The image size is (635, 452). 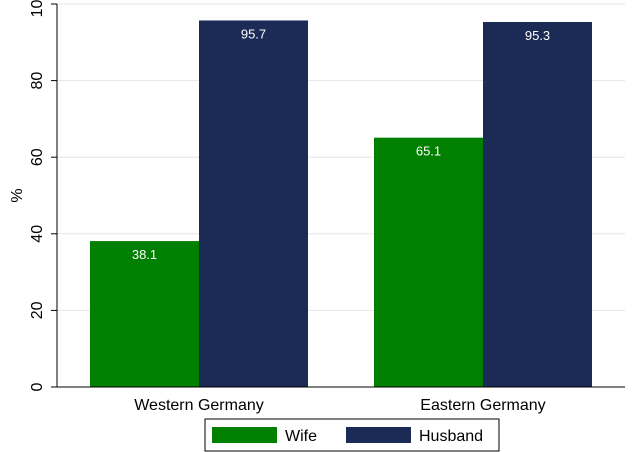 I want to click on legend-label-wife: Wife, so click(x=301, y=436).